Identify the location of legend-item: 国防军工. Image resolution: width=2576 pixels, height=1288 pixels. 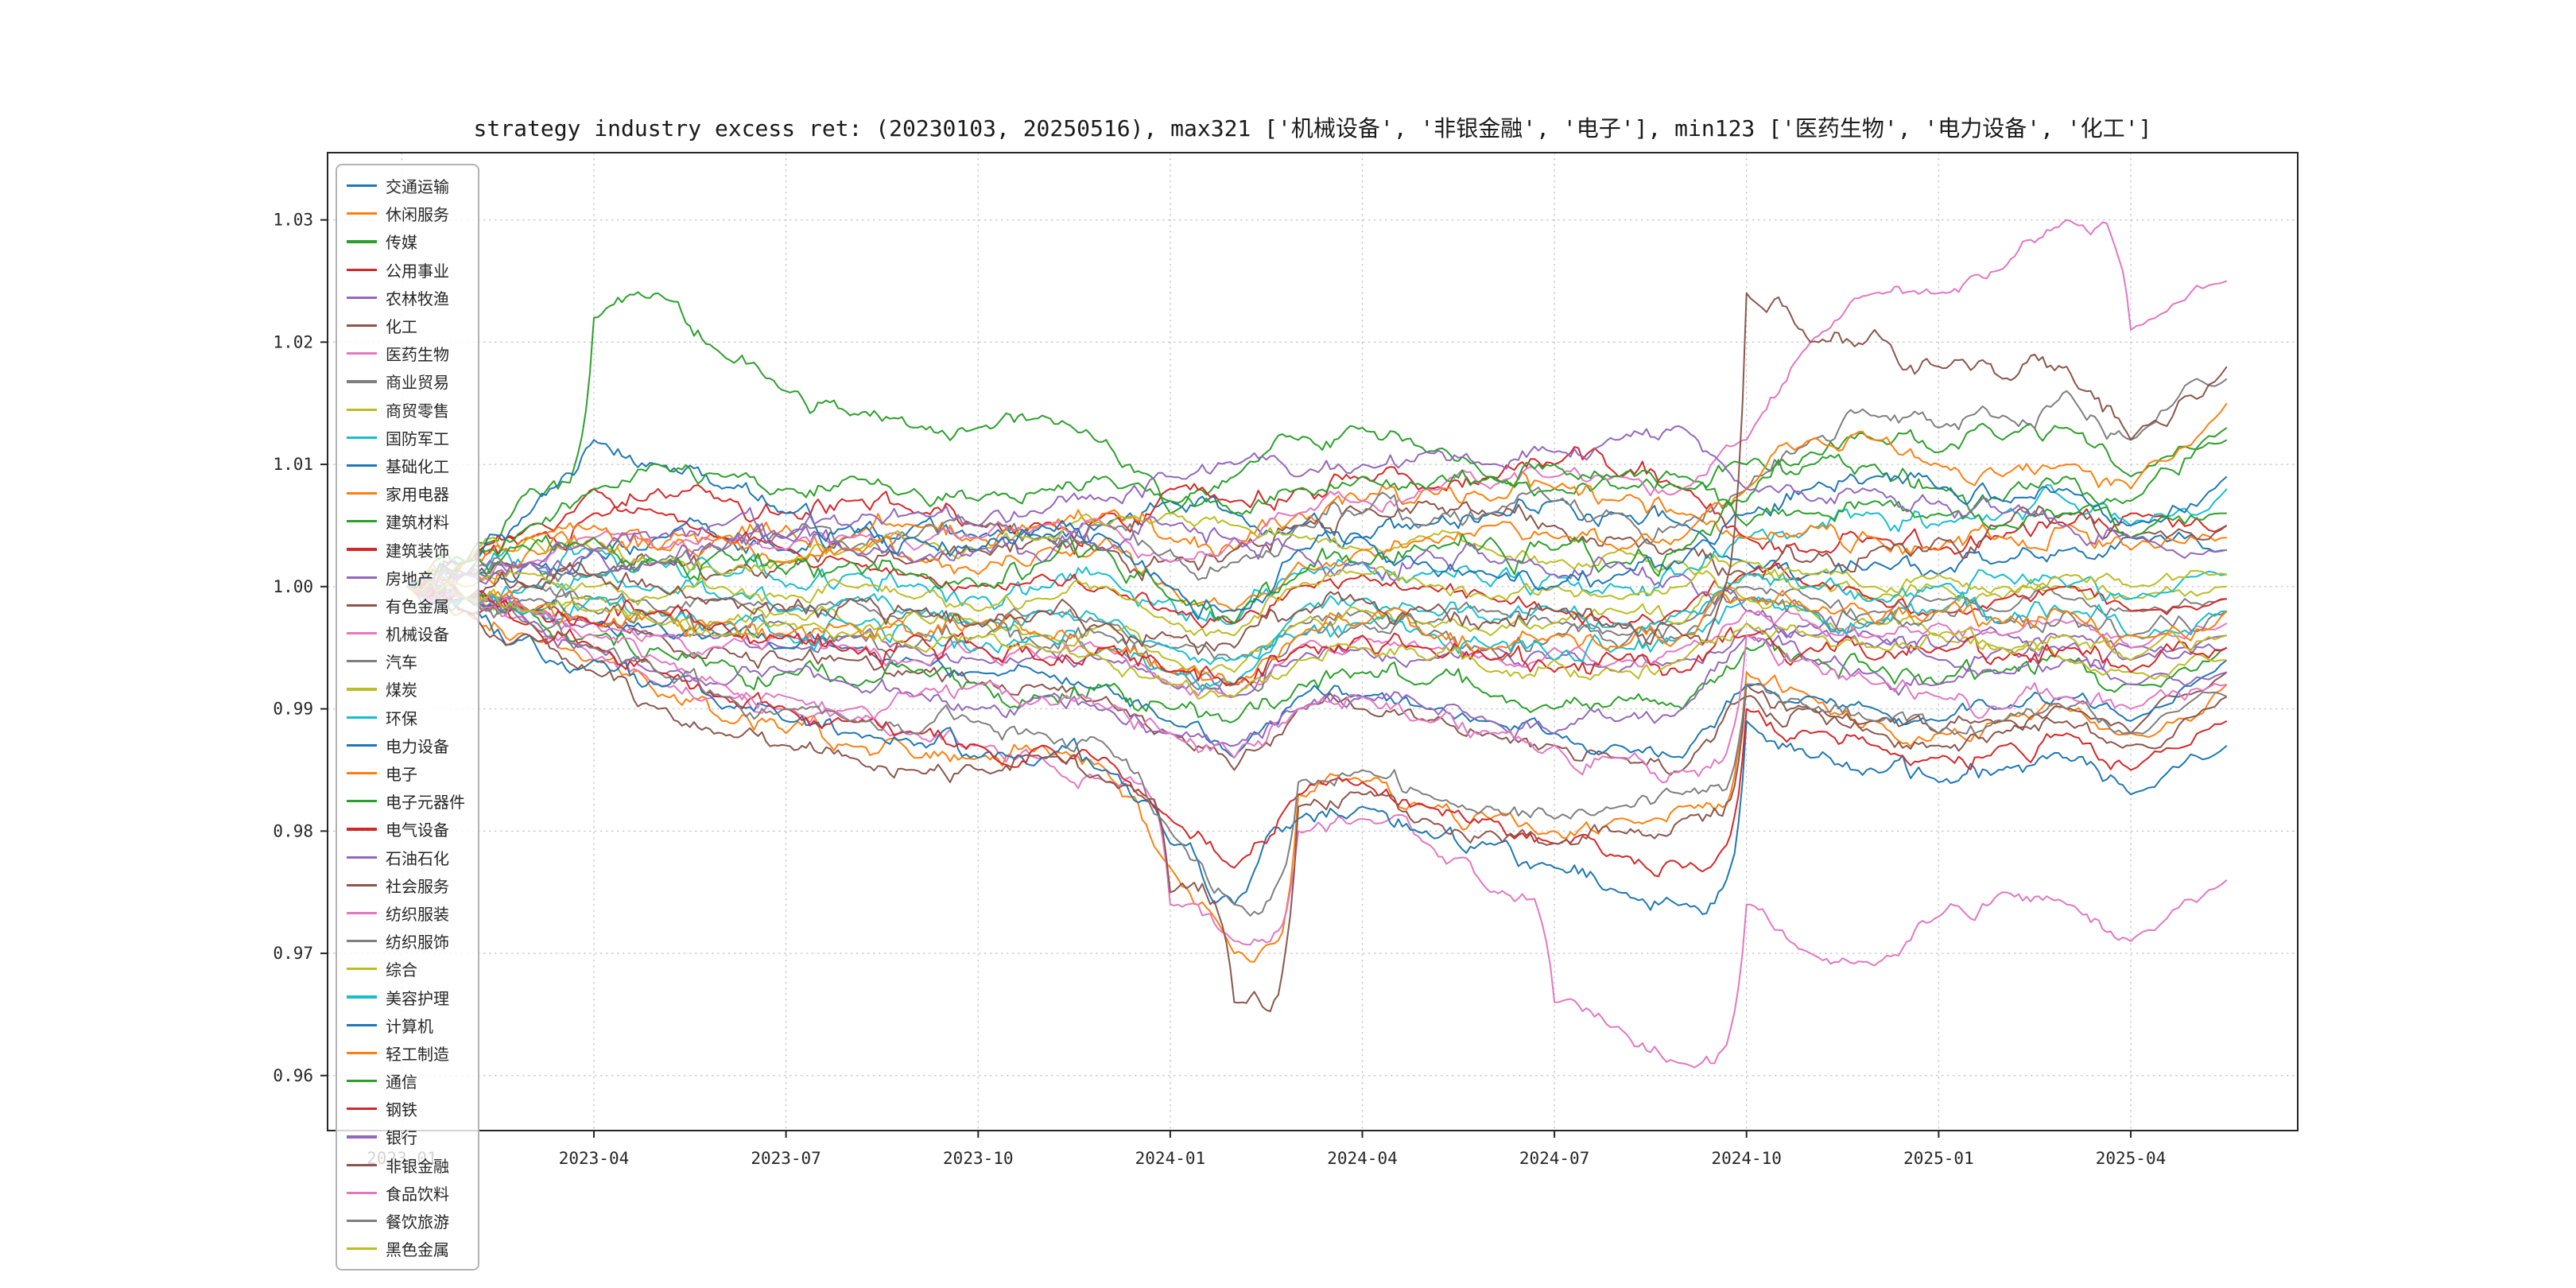
(406, 438).